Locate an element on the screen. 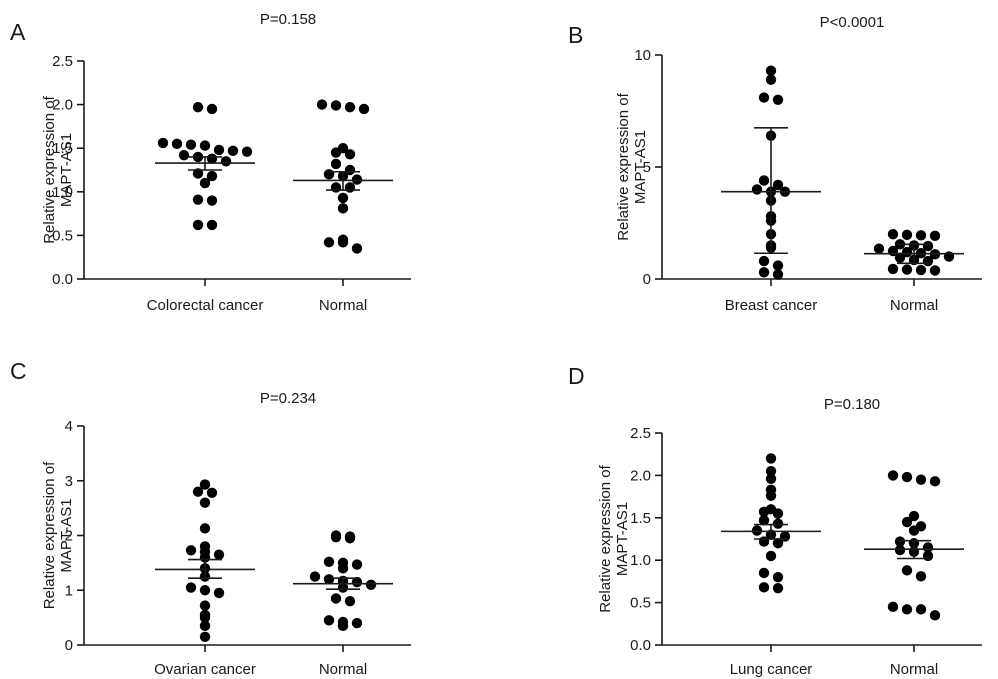  y-tick-label: 1.5 is located at coordinates (640, 518).